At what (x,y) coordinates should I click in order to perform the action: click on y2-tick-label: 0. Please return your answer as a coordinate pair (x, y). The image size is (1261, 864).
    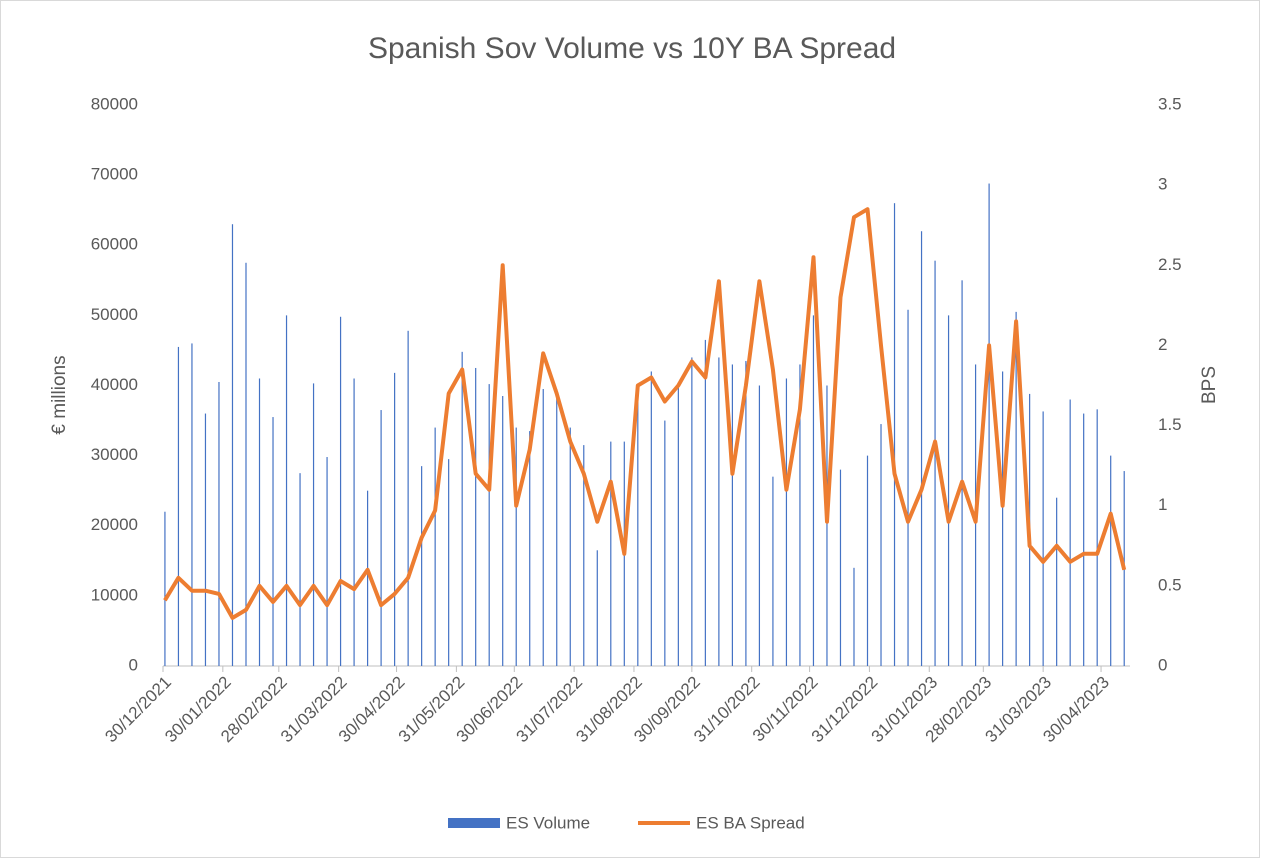
    Looking at the image, I should click on (1162, 664).